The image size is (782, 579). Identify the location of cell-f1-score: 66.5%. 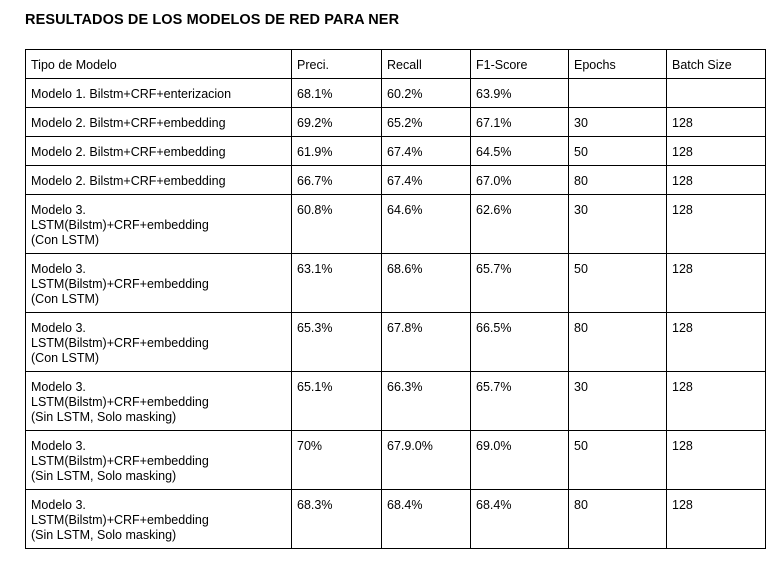
(519, 342).